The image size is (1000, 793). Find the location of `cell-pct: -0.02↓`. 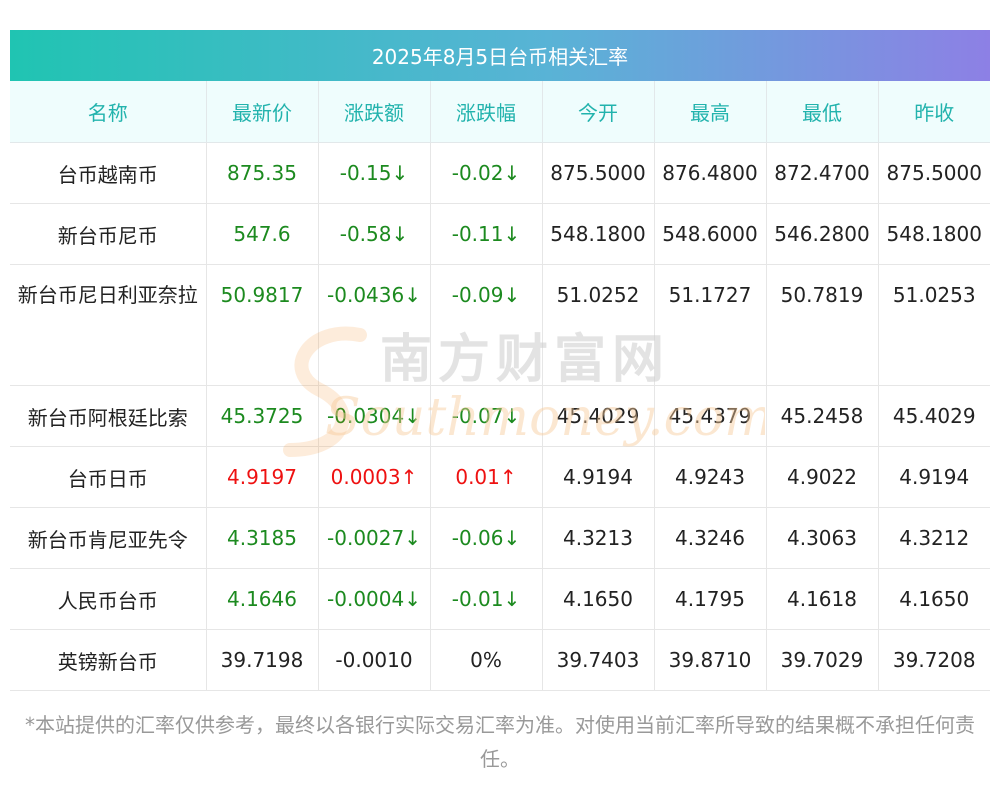

cell-pct: -0.02↓ is located at coordinates (486, 173).